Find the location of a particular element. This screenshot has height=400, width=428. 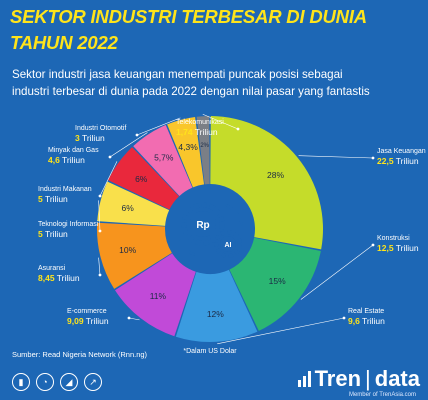

category-value-5: 5 Triliun is located at coordinates (53, 234).